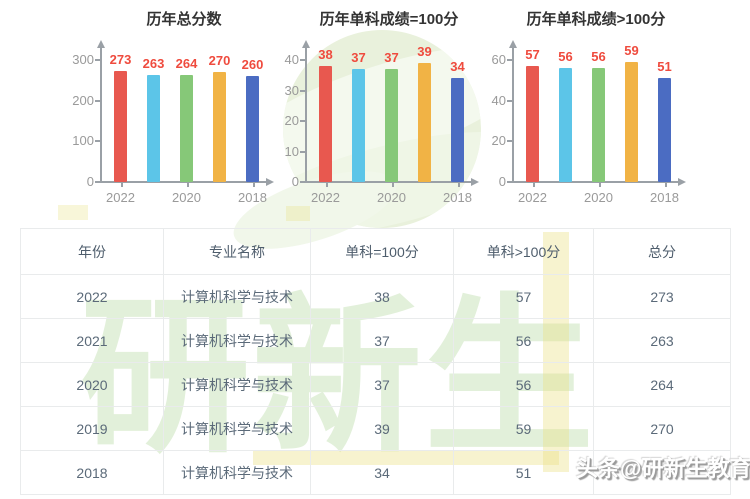 The width and height of the screenshot is (750, 499). What do you see at coordinates (498, 59) in the screenshot?
I see `y-tick-label: 60` at bounding box center [498, 59].